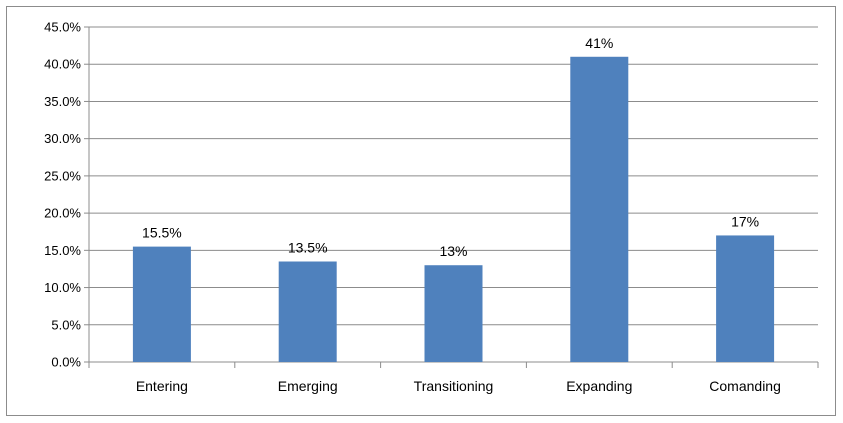  What do you see at coordinates (62, 213) in the screenshot?
I see `y-tick-label: 20.0%` at bounding box center [62, 213].